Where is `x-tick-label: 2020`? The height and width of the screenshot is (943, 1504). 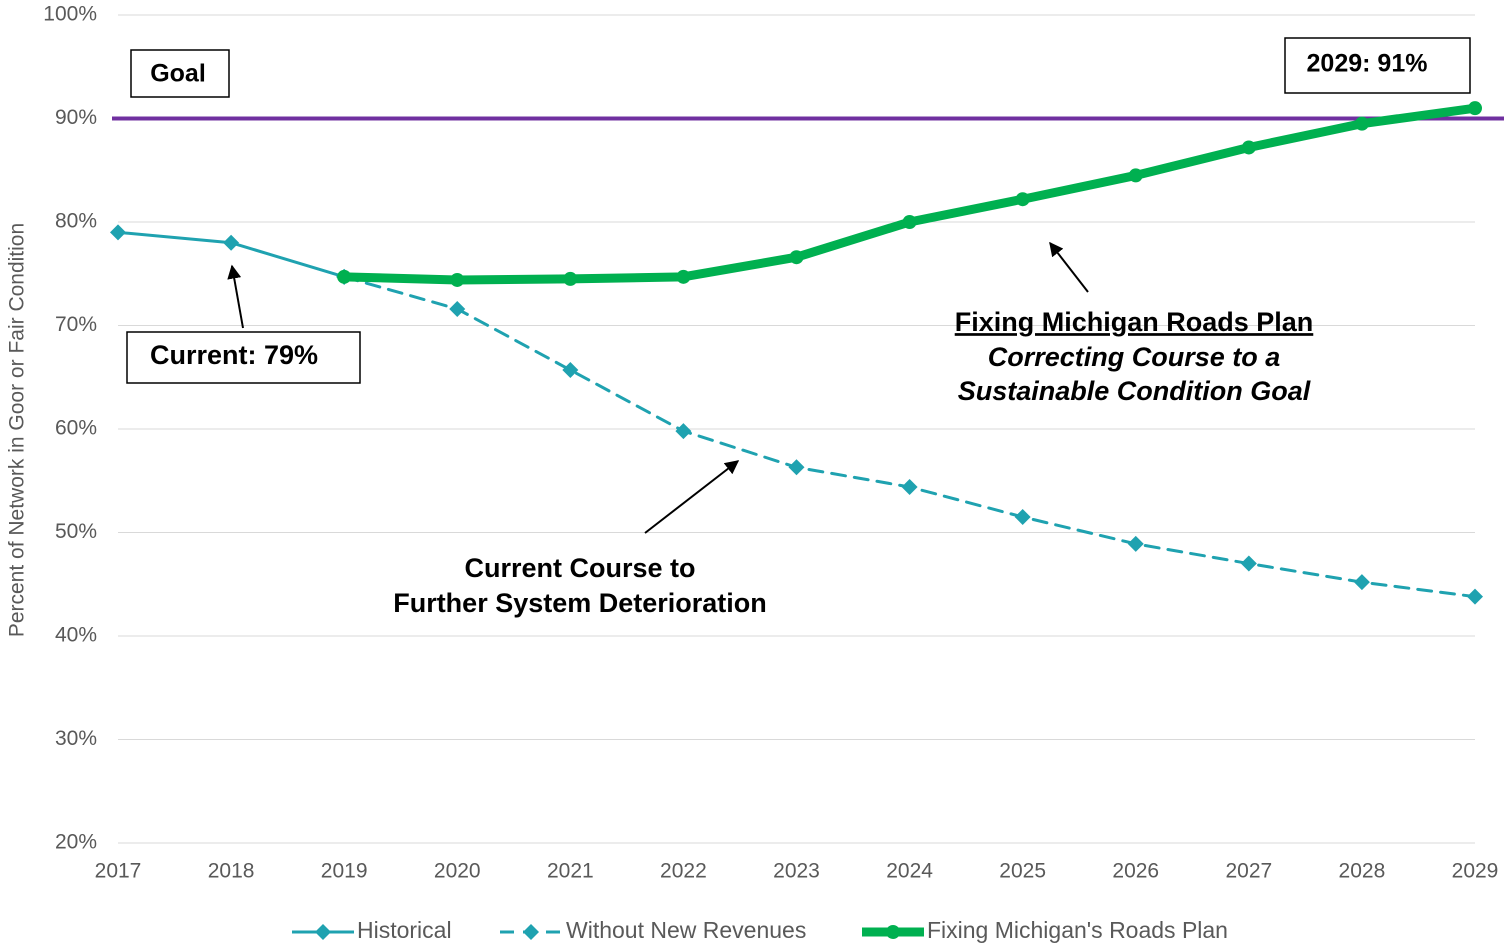 x-tick-label: 2020 is located at coordinates (457, 871).